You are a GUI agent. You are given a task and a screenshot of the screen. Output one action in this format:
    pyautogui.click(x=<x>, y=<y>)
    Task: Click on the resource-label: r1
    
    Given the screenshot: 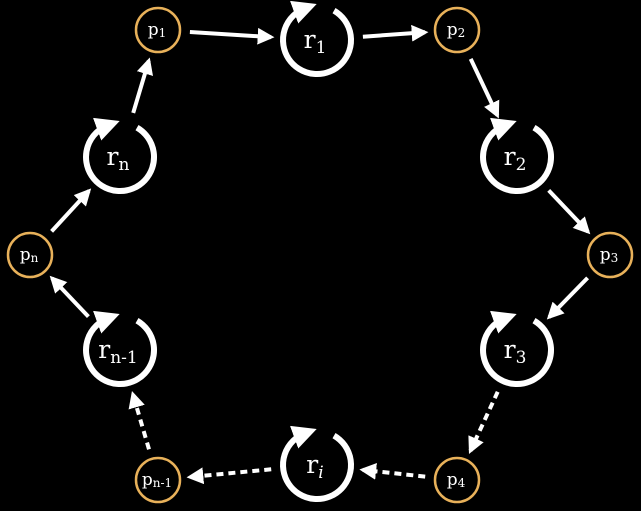 What is the action you would take?
    pyautogui.click(x=315, y=41)
    